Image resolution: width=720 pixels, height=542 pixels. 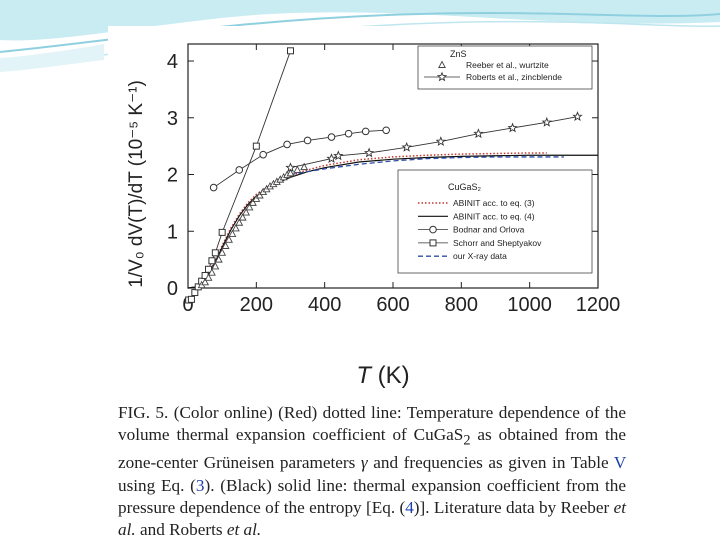 What do you see at coordinates (598, 305) in the screenshot?
I see `x-tick-label-1200: 1200` at bounding box center [598, 305].